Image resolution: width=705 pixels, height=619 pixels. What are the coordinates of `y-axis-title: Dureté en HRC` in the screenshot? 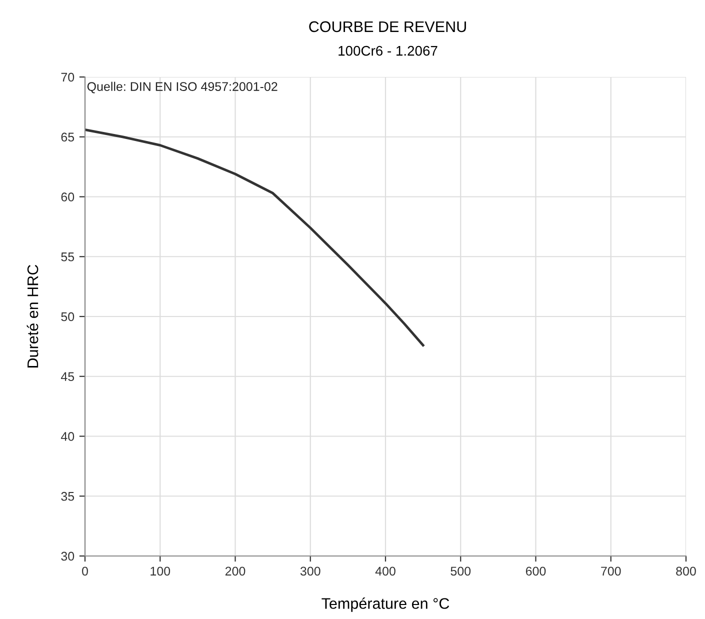 It's located at (32, 316).